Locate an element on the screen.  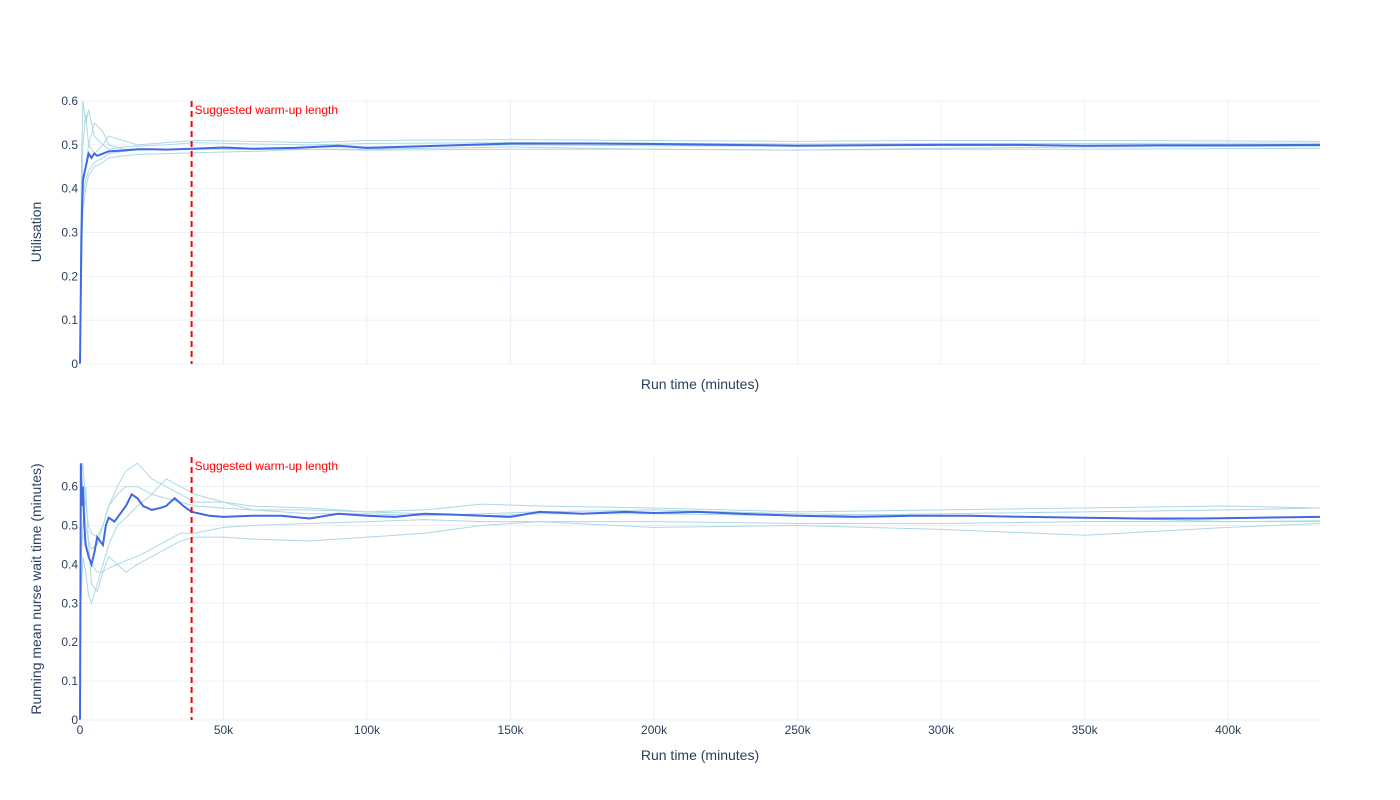
utilisation-y-tick-label: 0.3 is located at coordinates (69, 233).